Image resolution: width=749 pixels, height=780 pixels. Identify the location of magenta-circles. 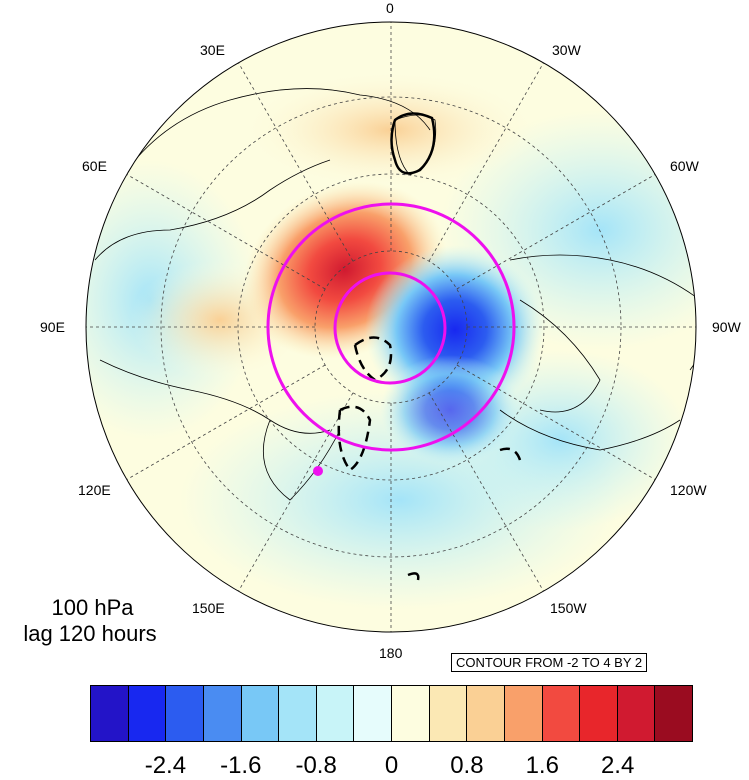
(391, 327).